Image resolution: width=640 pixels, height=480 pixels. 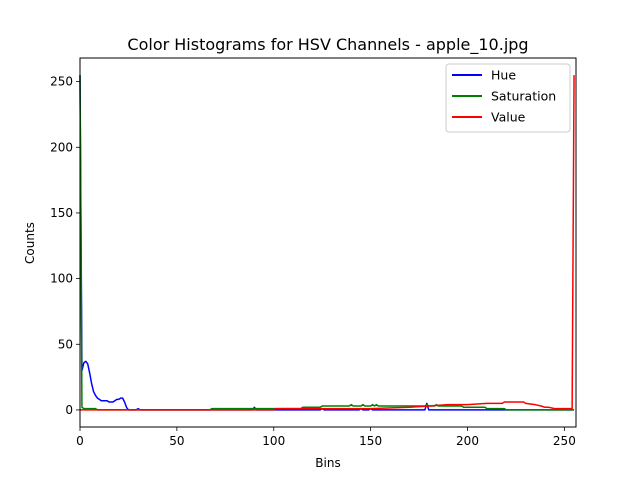 What do you see at coordinates (69, 410) in the screenshot?
I see `y-tick-label: 0` at bounding box center [69, 410].